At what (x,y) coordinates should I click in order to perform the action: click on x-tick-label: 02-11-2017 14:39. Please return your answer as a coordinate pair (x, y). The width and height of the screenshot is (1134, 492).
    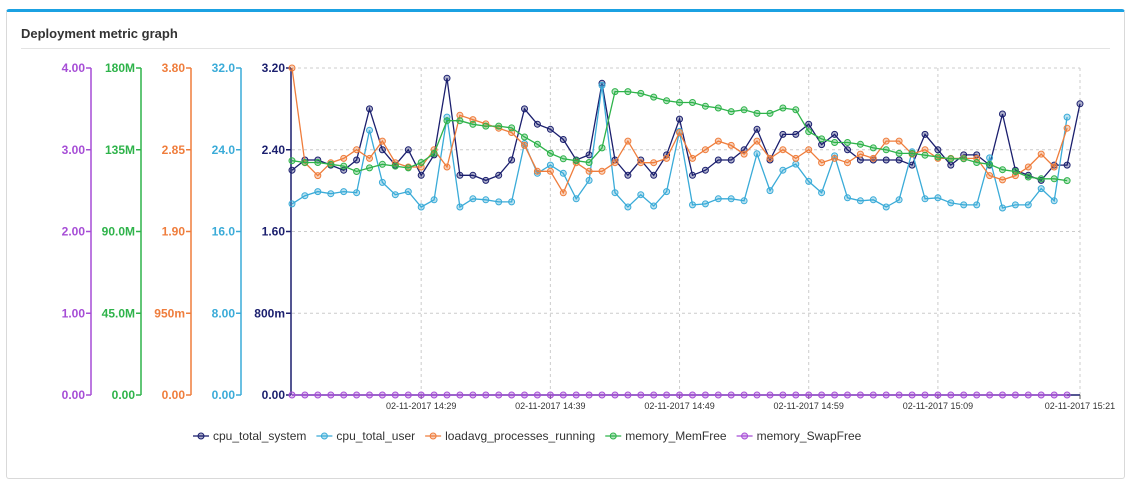
    Looking at the image, I should click on (550, 406).